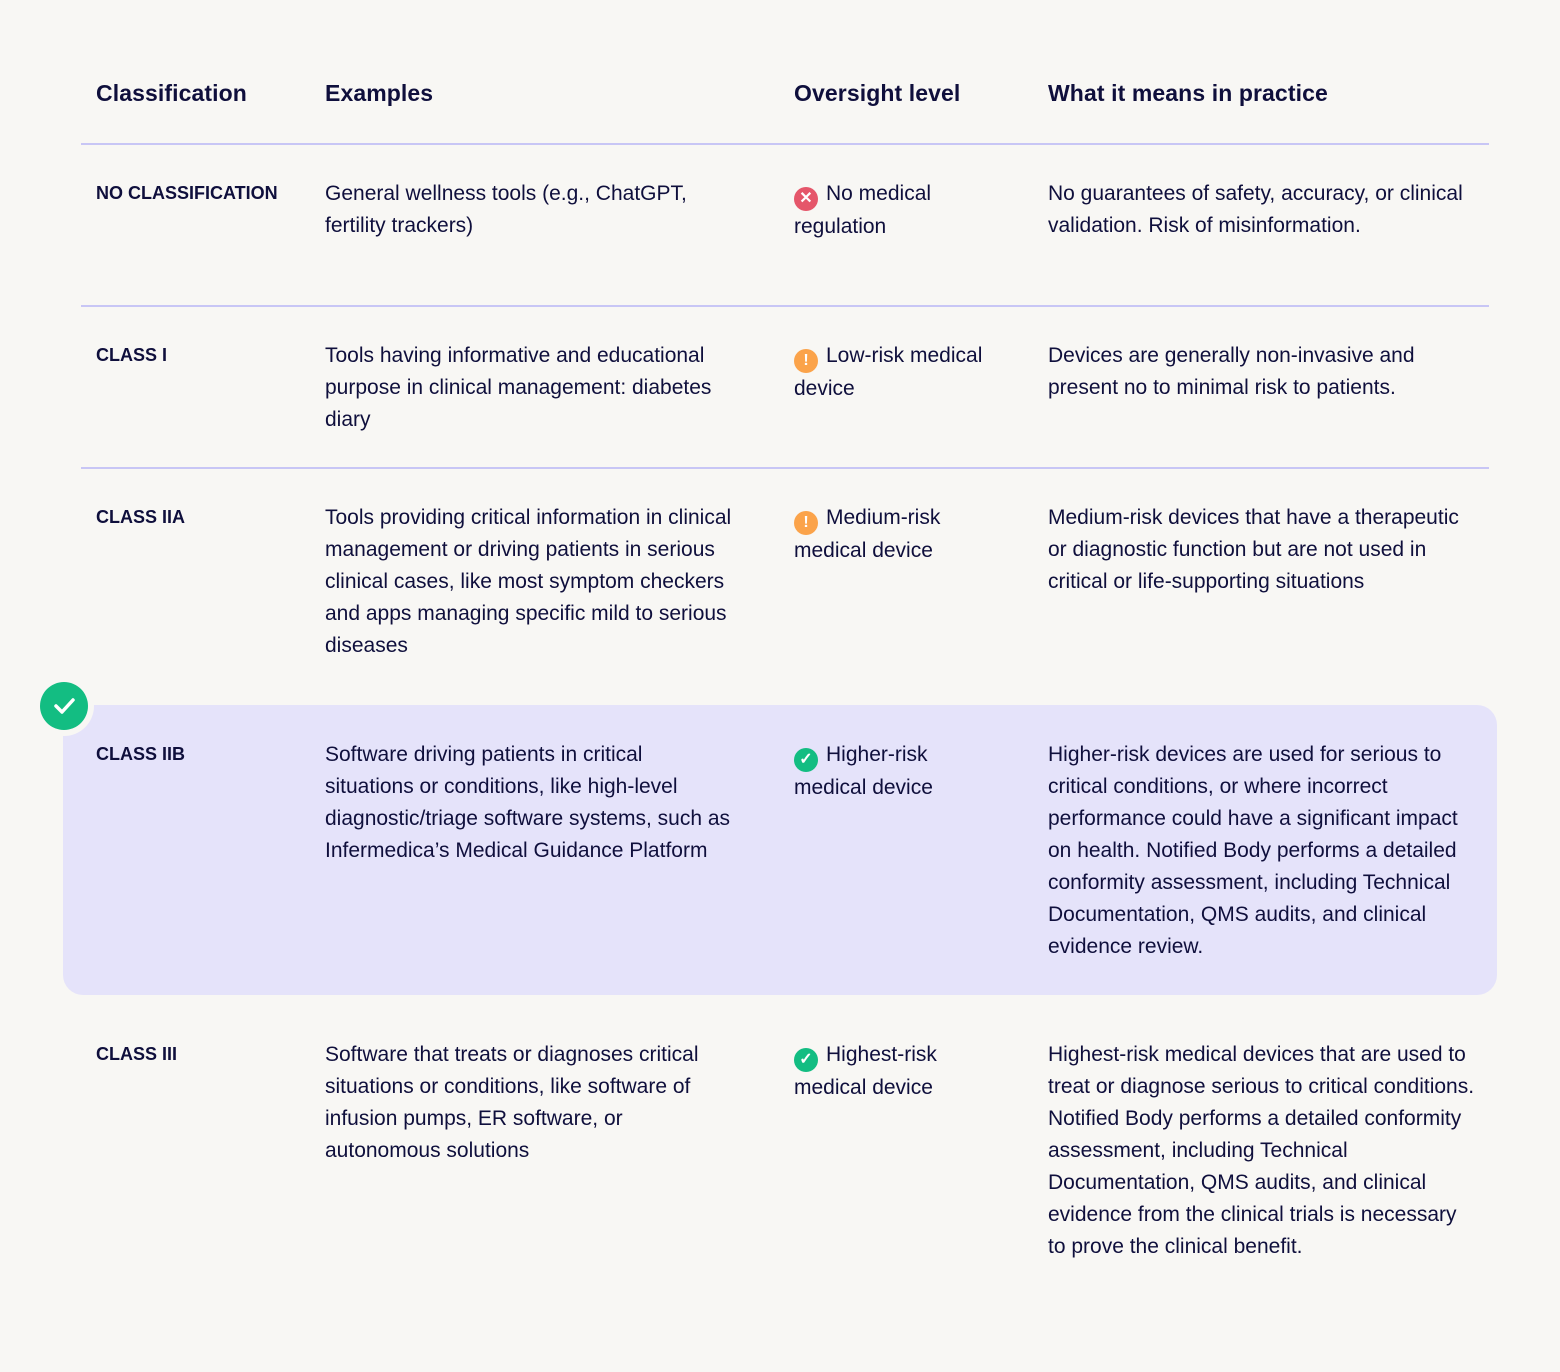 Image resolution: width=1560 pixels, height=1372 pixels. Describe the element at coordinates (141, 754) in the screenshot. I see `classification-label: CLASS IIB` at that location.